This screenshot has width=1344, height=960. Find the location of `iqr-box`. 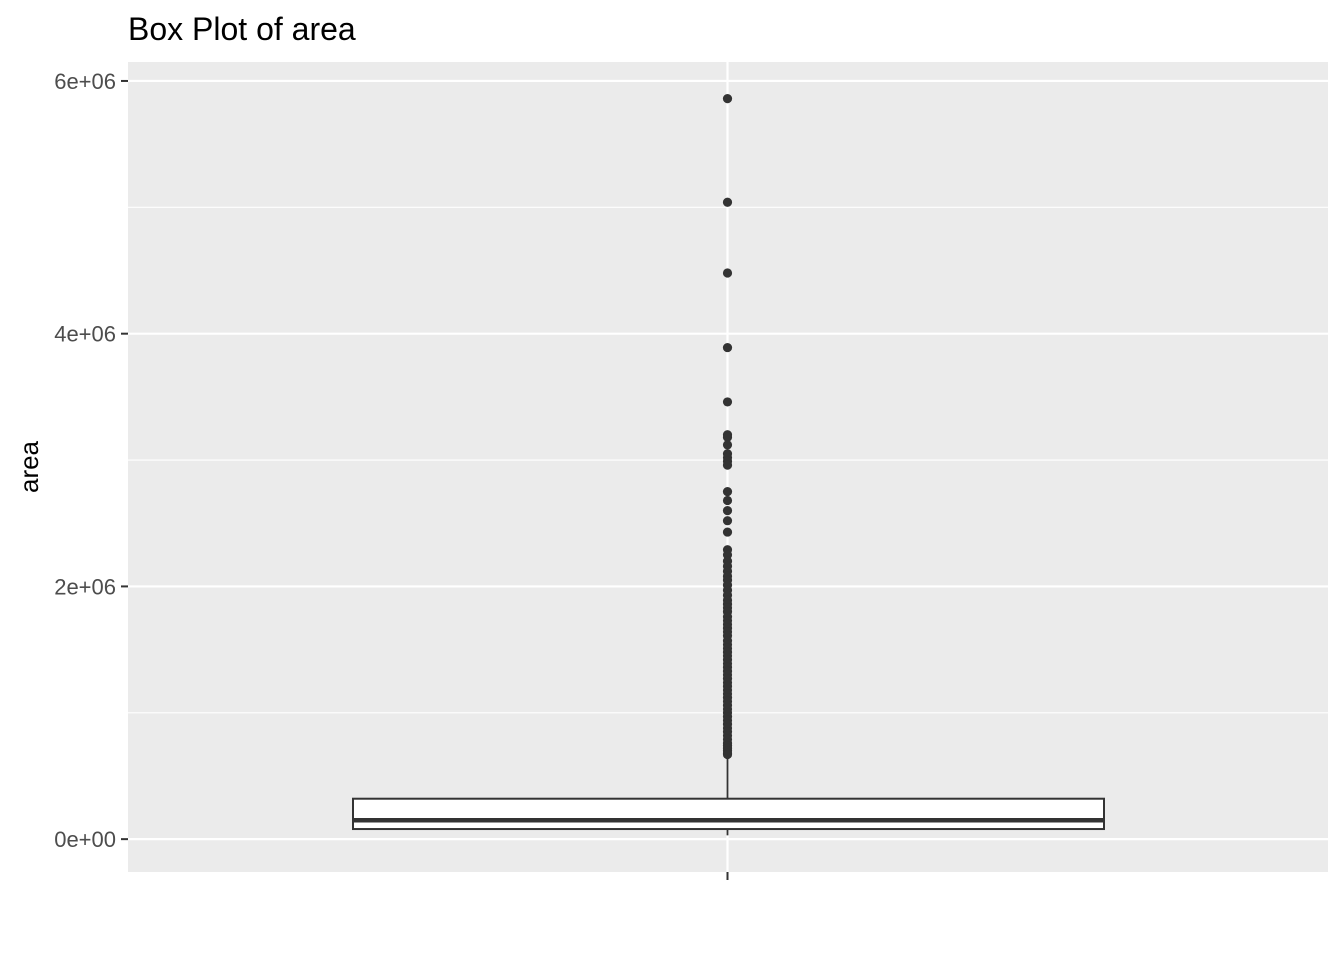

iqr-box is located at coordinates (728, 814).